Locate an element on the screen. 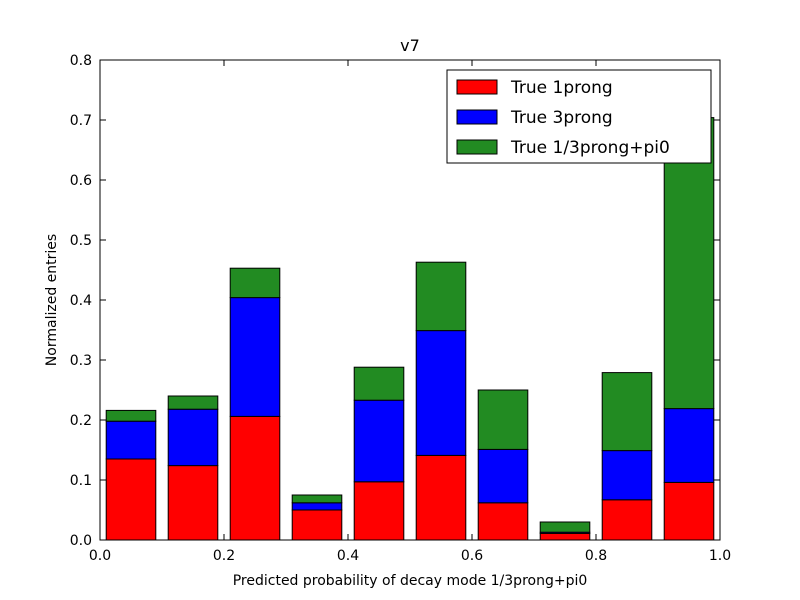 Image resolution: width=800 pixels, height=600 pixels. y-tick-label: 0.6 is located at coordinates (81, 181).